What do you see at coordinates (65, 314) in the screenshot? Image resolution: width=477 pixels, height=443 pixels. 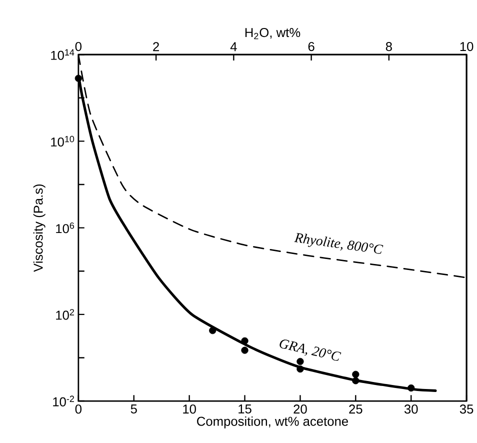 I see `y-tick-label: 10$^{2}$` at bounding box center [65, 314].